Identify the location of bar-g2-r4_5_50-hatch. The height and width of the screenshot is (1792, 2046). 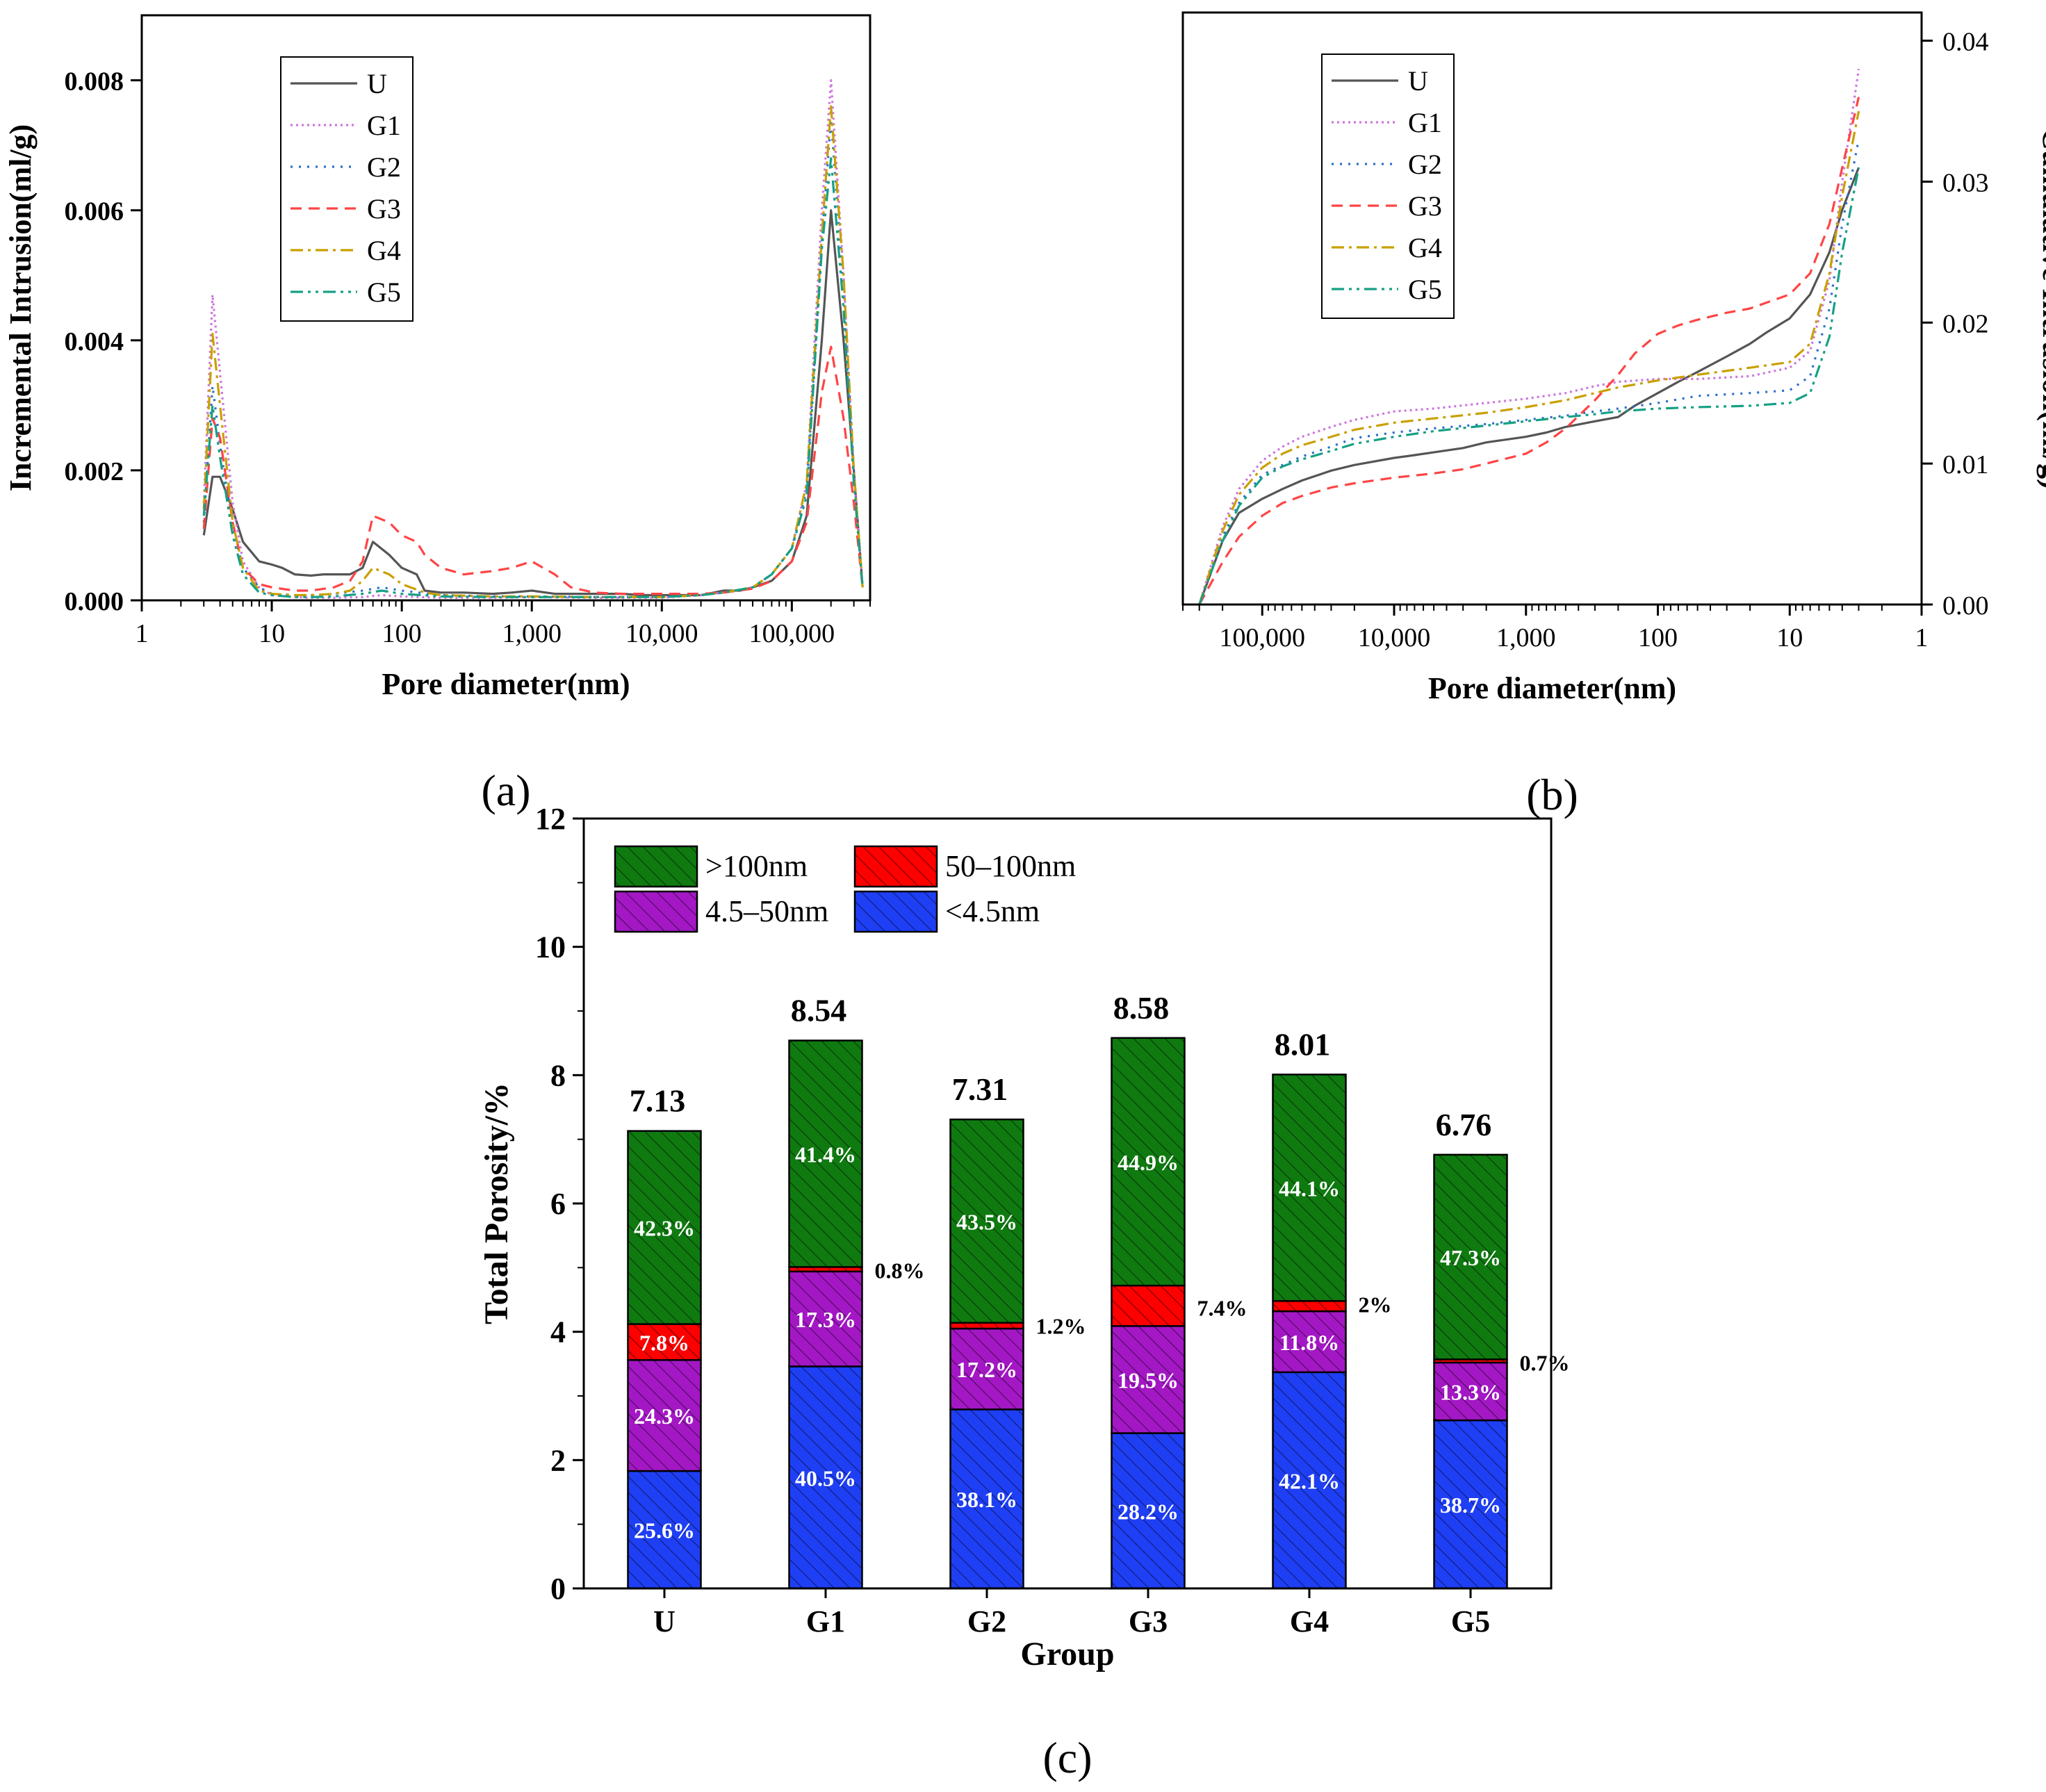
(987, 1369).